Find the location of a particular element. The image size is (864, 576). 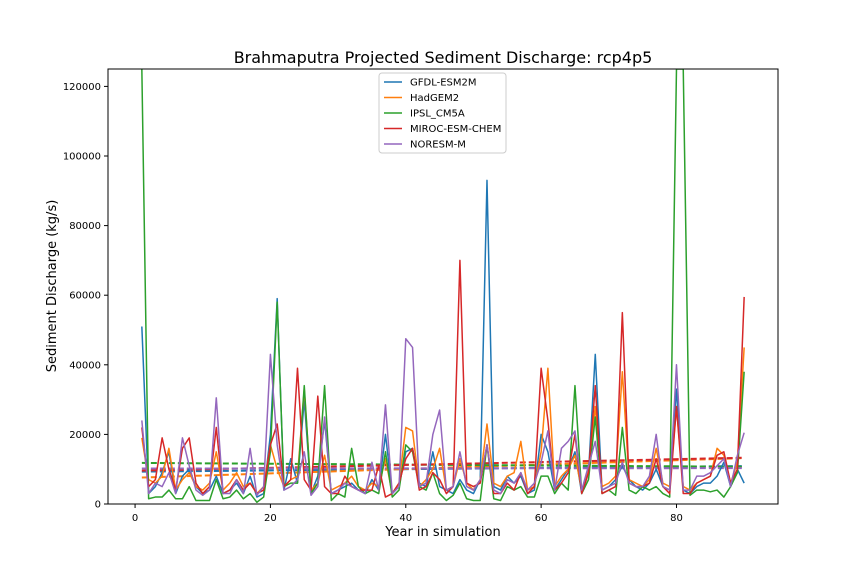

x-tick-label: 20 is located at coordinates (270, 518).